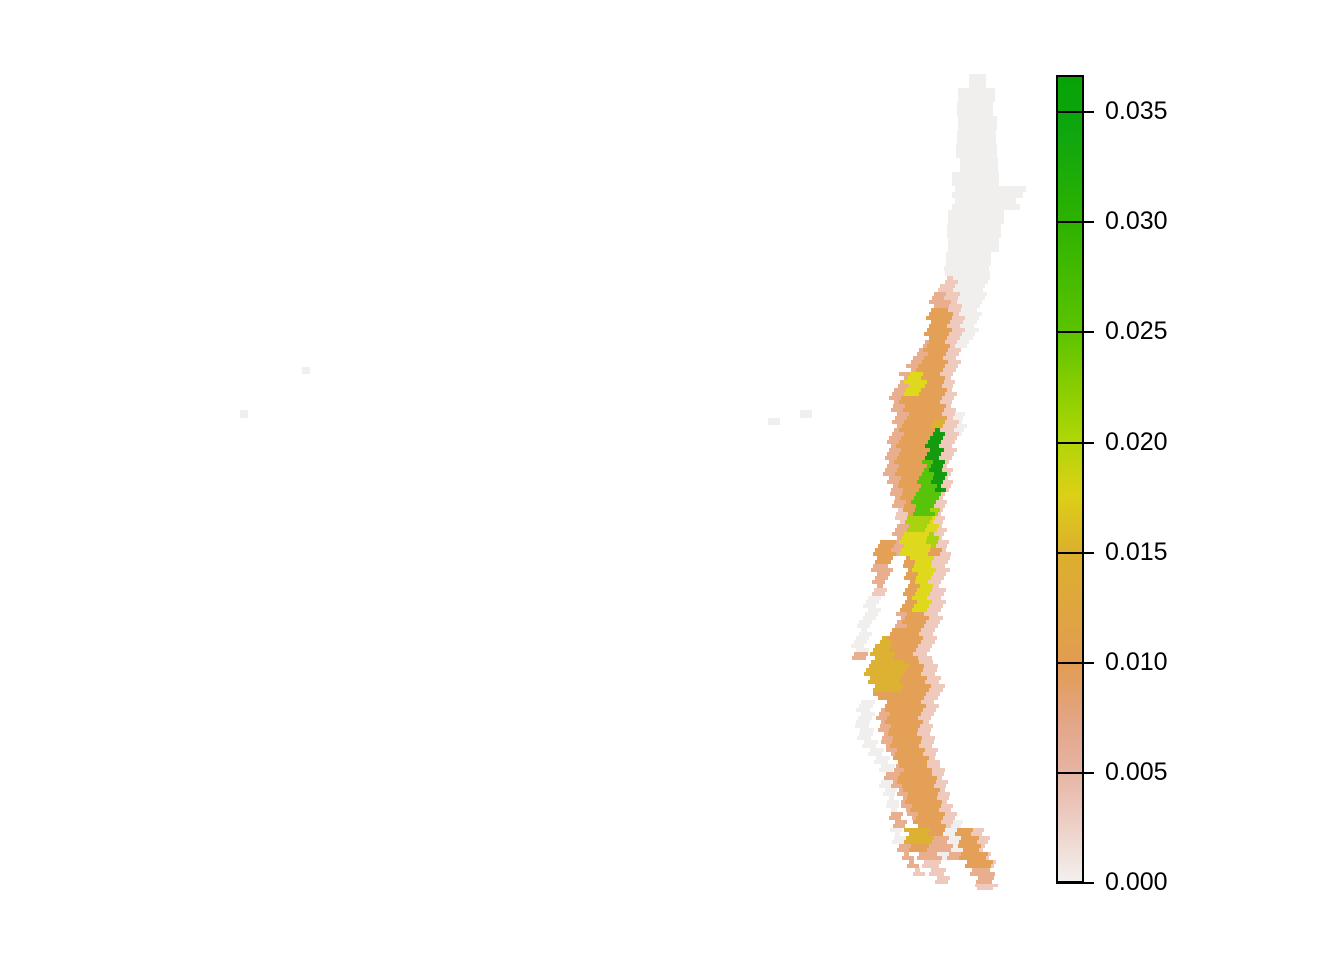 This screenshot has height=960, width=1344. What do you see at coordinates (1136, 551) in the screenshot?
I see `legend-tick-label: 0.015` at bounding box center [1136, 551].